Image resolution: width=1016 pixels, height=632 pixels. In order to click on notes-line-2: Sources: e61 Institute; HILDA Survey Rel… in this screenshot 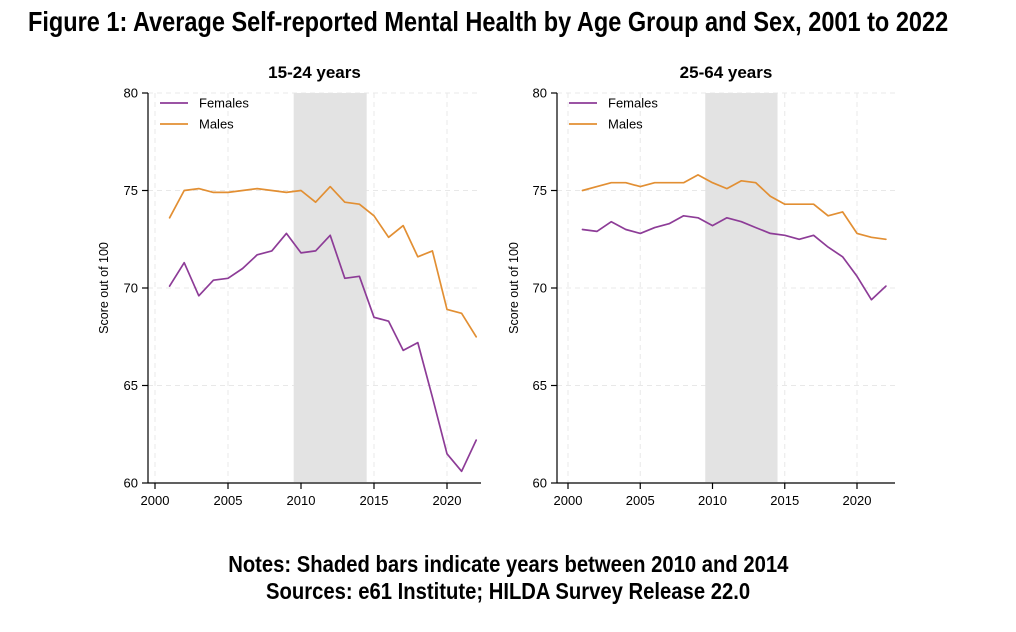, I will do `click(508, 591)`.